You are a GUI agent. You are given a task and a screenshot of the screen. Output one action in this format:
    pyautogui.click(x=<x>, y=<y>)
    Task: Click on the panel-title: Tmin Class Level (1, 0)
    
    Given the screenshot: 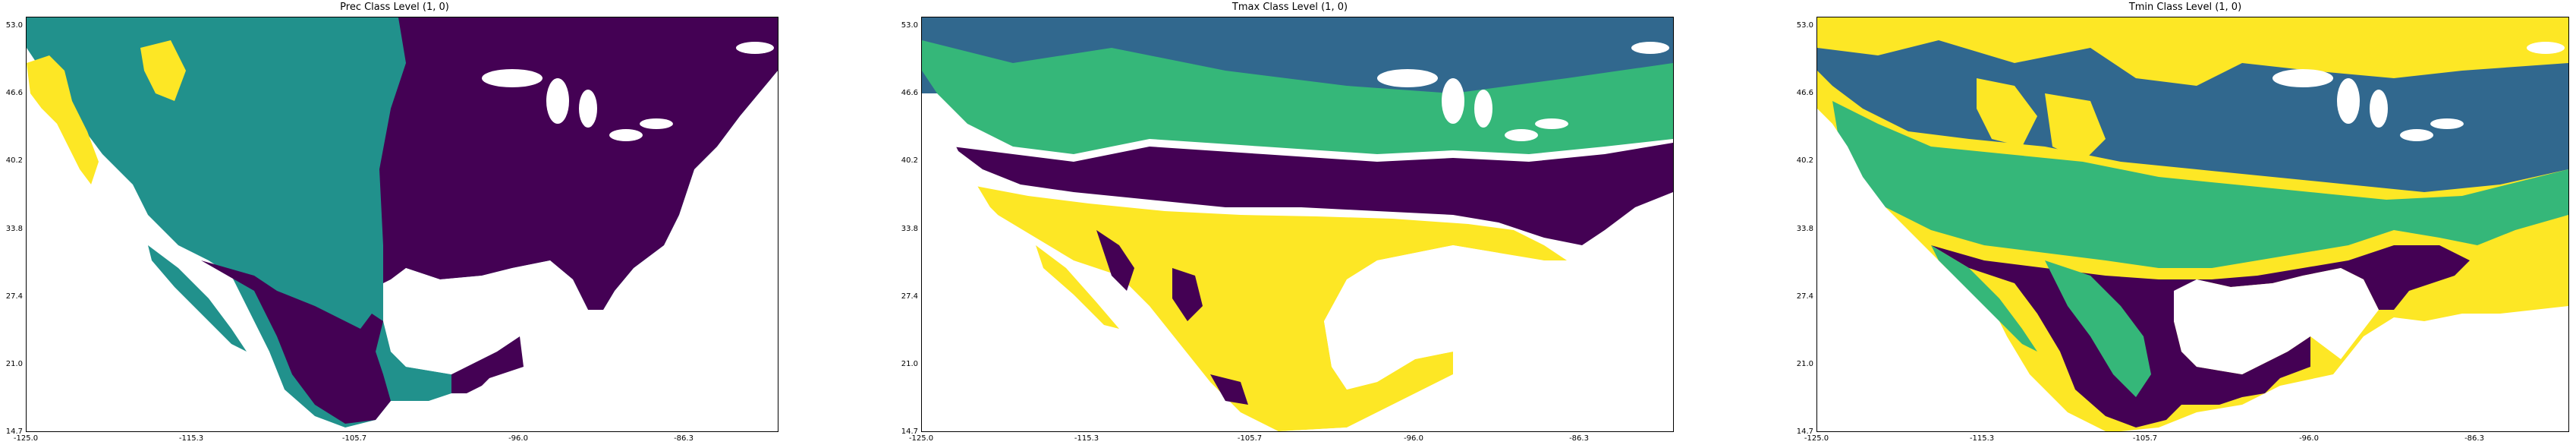 What is the action you would take?
    pyautogui.click(x=2185, y=8)
    